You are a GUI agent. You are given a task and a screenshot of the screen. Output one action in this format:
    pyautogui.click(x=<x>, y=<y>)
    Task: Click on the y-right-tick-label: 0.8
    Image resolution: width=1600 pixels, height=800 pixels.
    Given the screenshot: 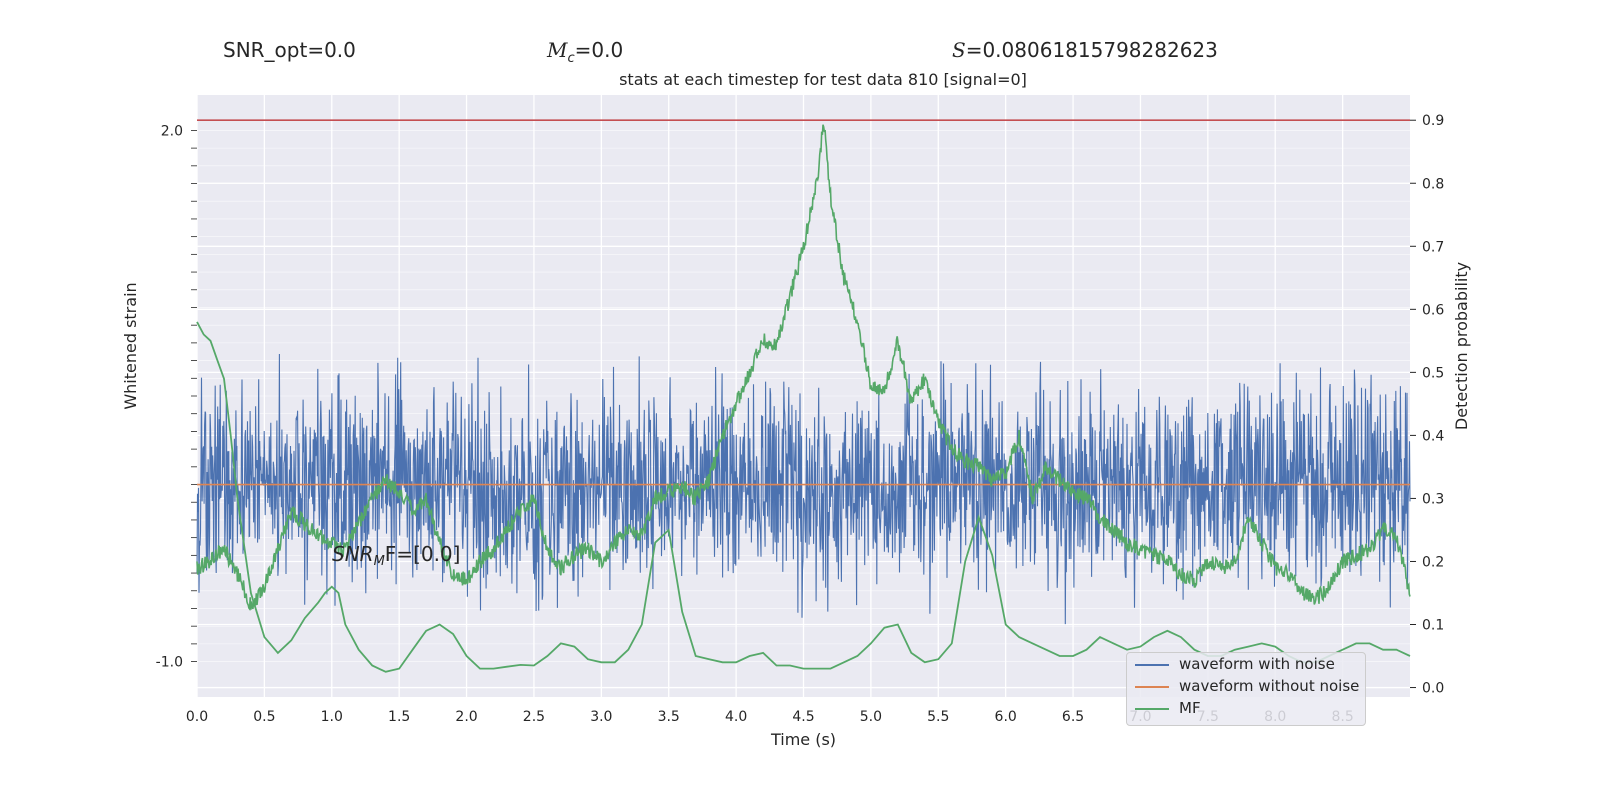 What is the action you would take?
    pyautogui.click(x=1433, y=184)
    